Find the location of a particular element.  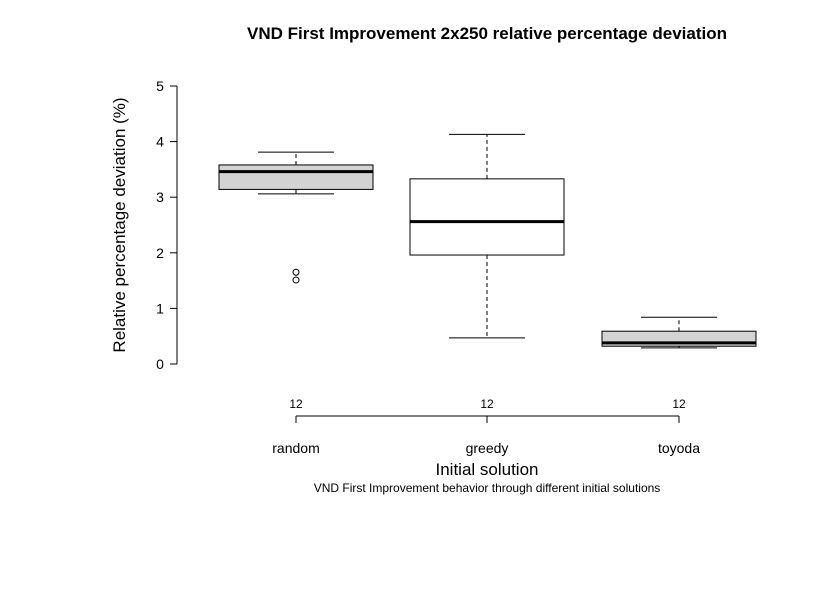

y-axis-label: Relative percentage deviation (%) is located at coordinates (119, 224).